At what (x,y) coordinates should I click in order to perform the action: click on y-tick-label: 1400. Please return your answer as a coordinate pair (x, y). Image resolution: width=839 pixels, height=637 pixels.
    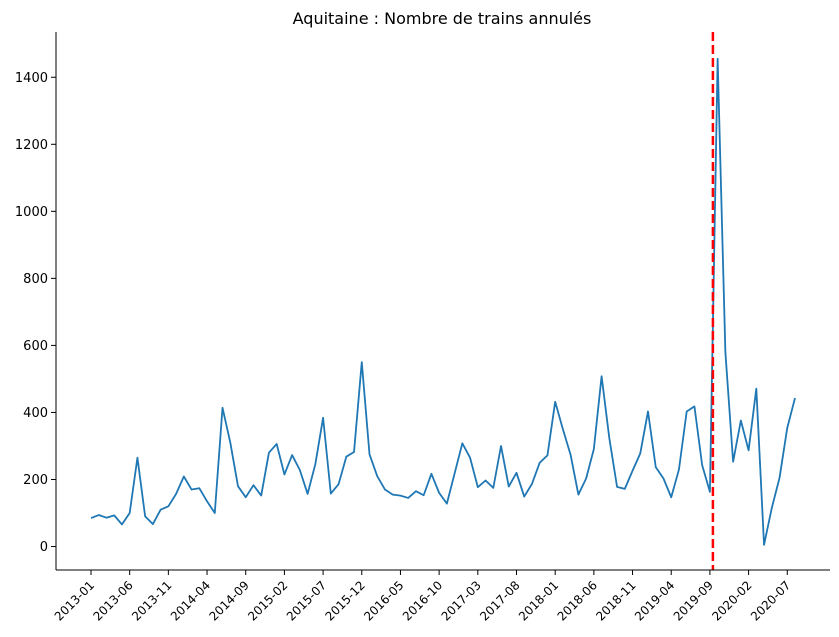
    Looking at the image, I should click on (31, 78).